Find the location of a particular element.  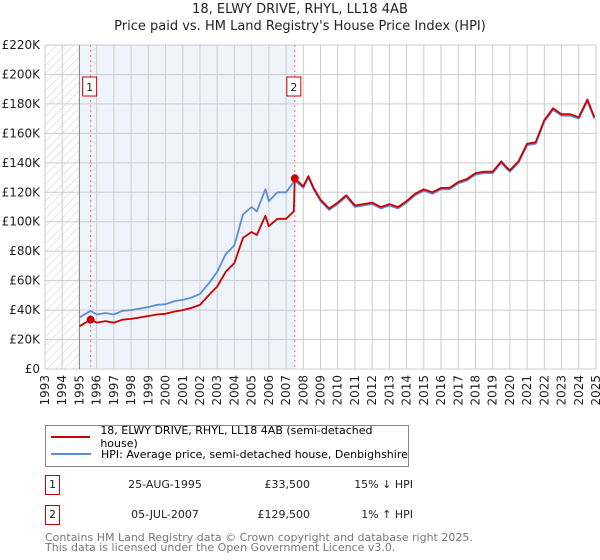

x-tick-label: 2021 is located at coordinates (527, 390).